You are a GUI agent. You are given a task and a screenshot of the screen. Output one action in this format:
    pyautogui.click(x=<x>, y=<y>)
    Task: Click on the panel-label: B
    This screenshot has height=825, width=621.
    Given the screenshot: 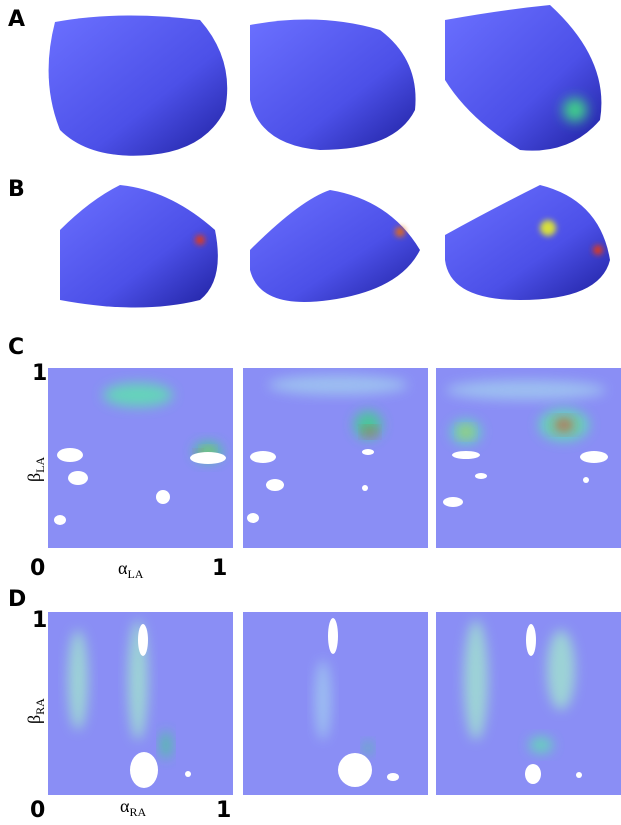 What is the action you would take?
    pyautogui.click(x=16, y=189)
    